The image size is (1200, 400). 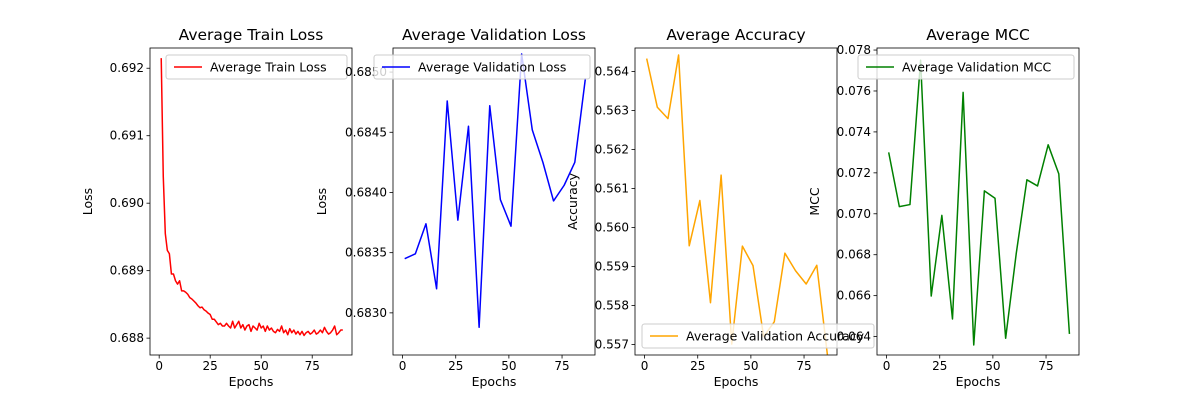 I want to click on y-tick-label: 0.688, so click(x=127, y=338).